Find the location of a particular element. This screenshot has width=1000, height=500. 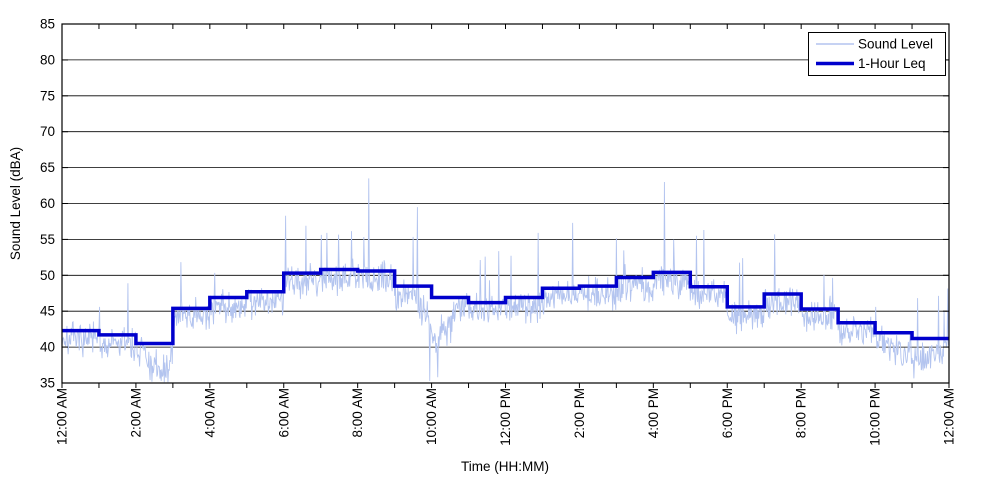

y-tick-label: 50 is located at coordinates (47, 275).